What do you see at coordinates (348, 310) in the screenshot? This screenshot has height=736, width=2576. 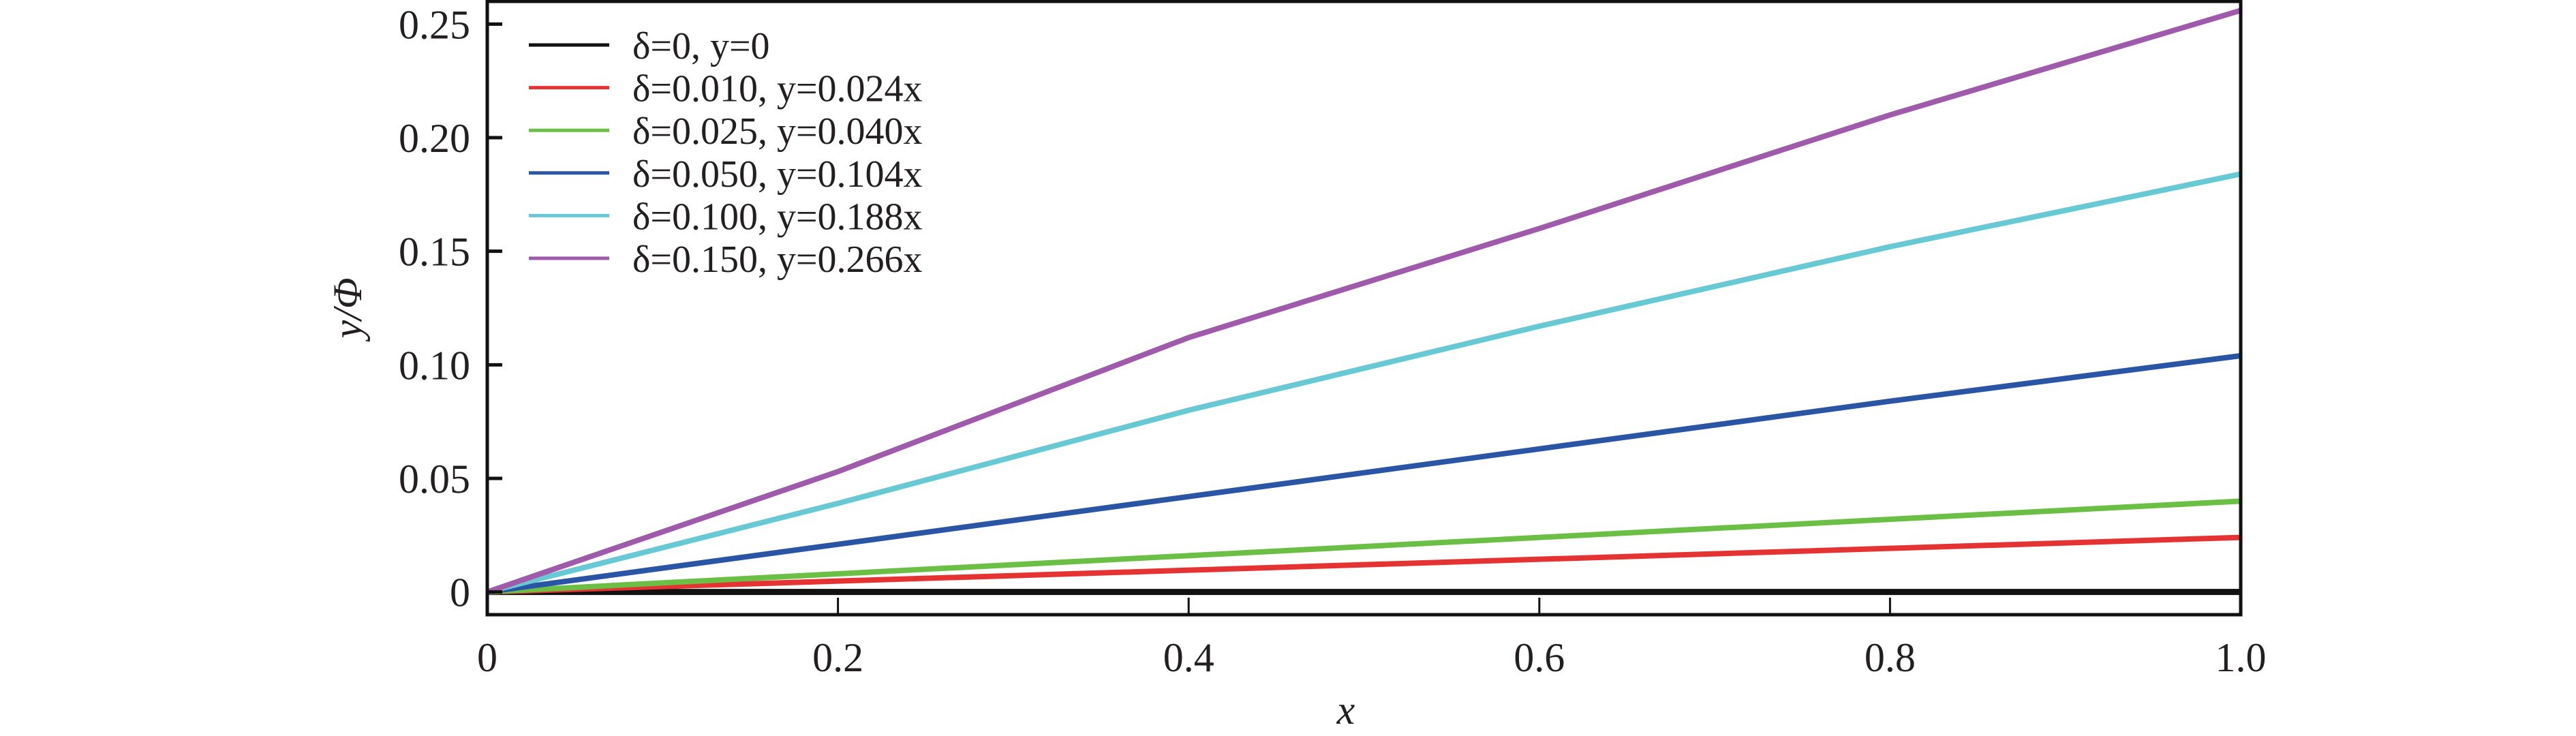 I see `y-axis-label: y/Φ` at bounding box center [348, 310].